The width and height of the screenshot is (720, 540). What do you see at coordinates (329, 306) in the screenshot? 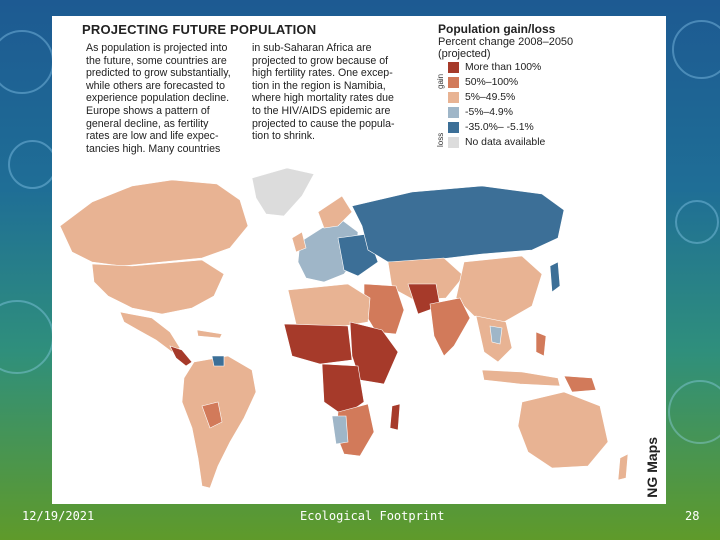
I see `north-africa` at bounding box center [329, 306].